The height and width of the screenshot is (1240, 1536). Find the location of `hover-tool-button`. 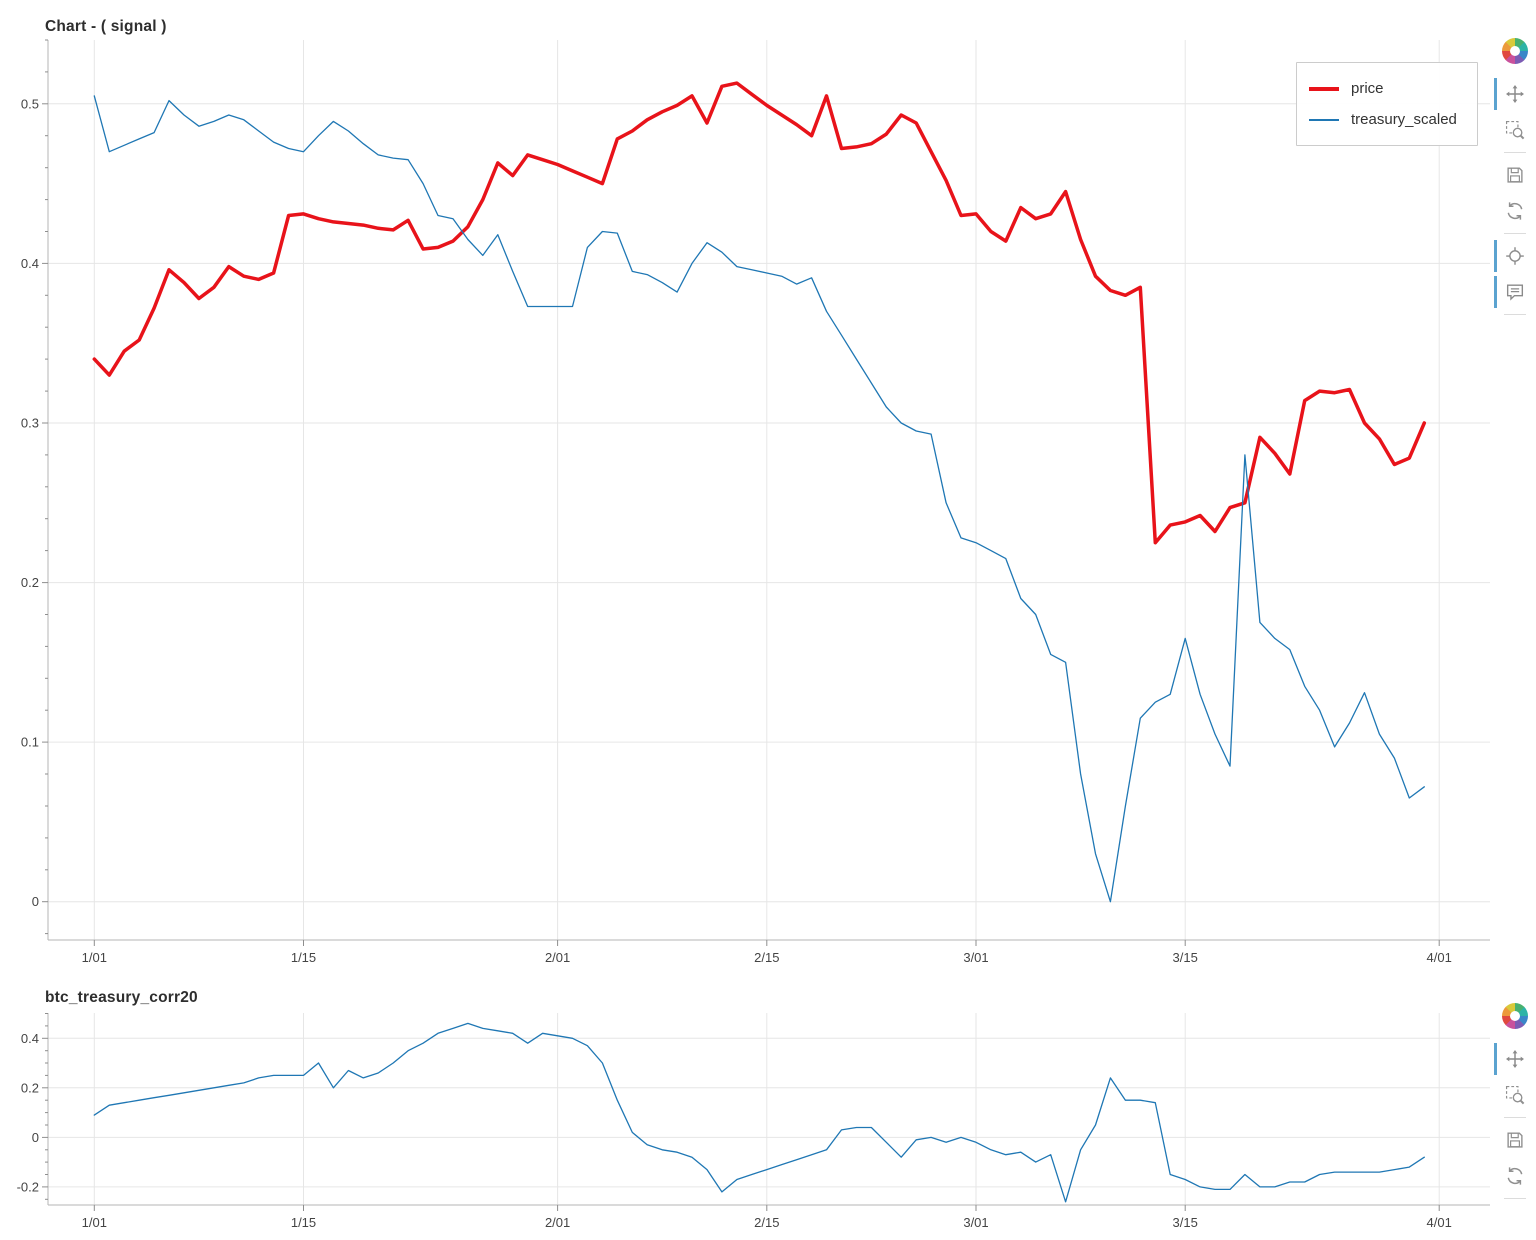

hover-tool-button is located at coordinates (1511, 292).